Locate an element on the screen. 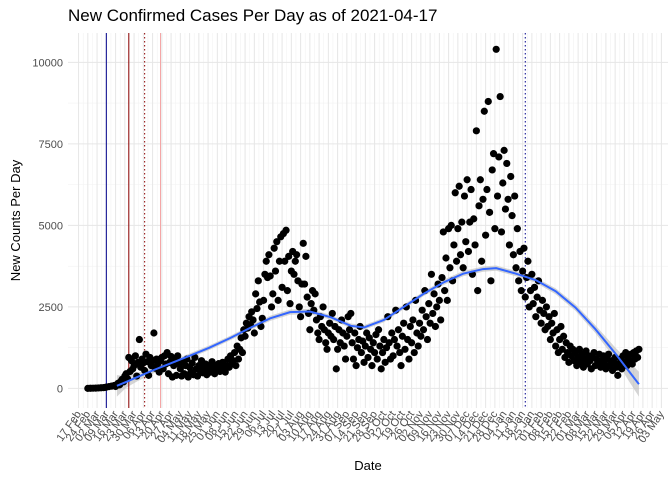 This screenshot has height=480, width=672. y-axis-title: New Counts Per Day is located at coordinates (15, 220).